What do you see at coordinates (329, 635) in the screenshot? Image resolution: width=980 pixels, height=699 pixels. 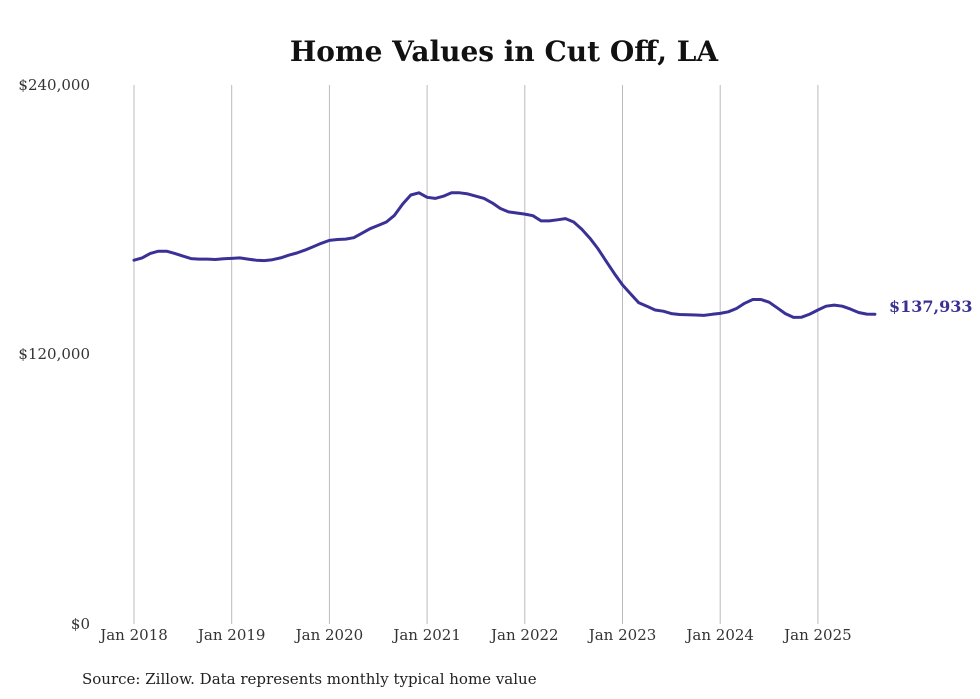 I see `x-tick-label: Jan 2020` at bounding box center [329, 635].